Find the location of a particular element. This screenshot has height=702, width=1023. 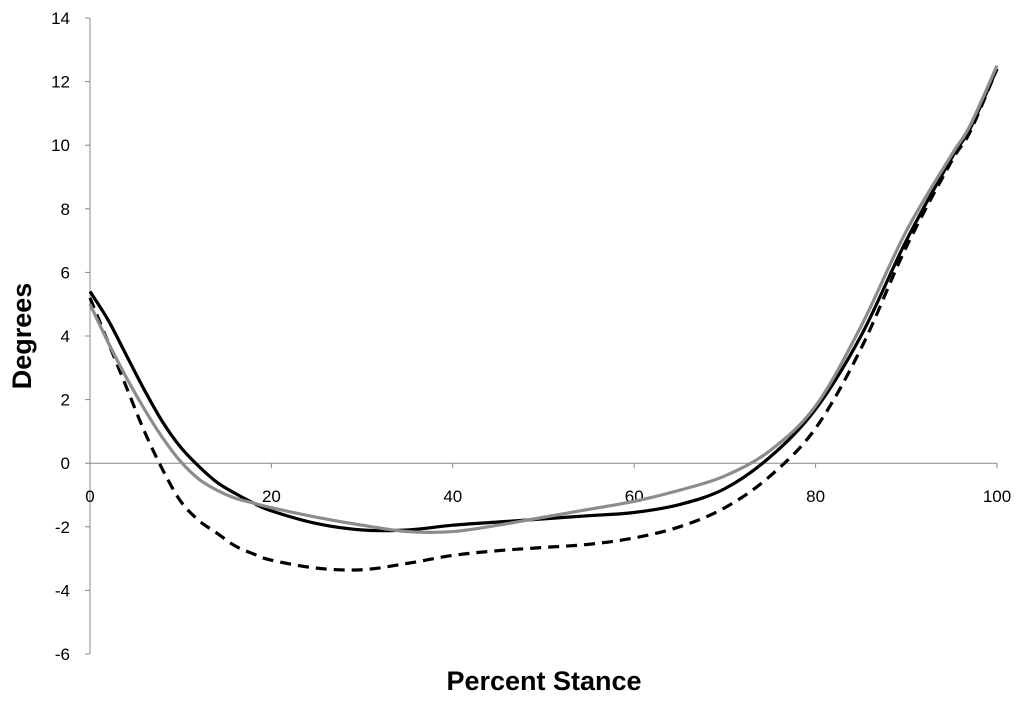

y-tick-label: 12 is located at coordinates (60, 82).